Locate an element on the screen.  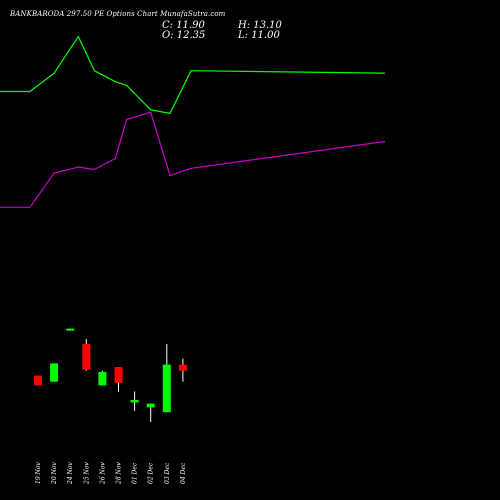
open-value: O: 12.35 is located at coordinates (184, 35).